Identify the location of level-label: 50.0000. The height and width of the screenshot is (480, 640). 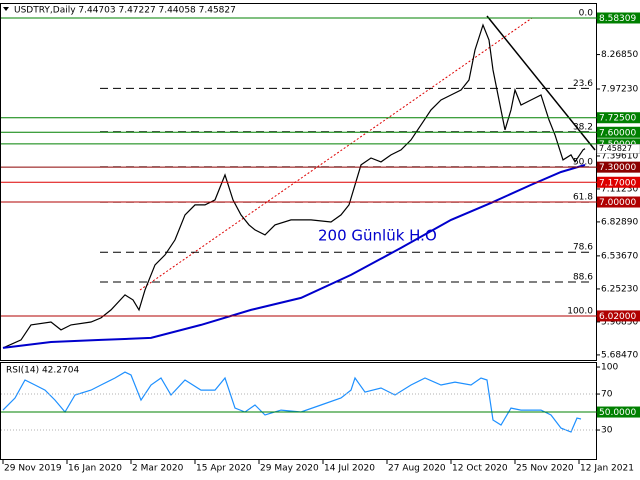
(617, 413).